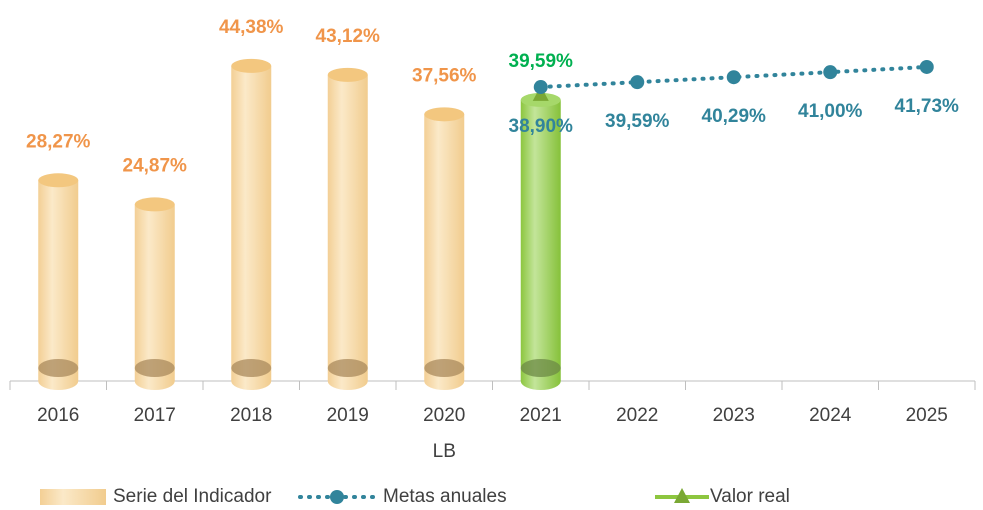 Image resolution: width=983 pixels, height=510 pixels. I want to click on value-label: 43,12%, so click(348, 36).